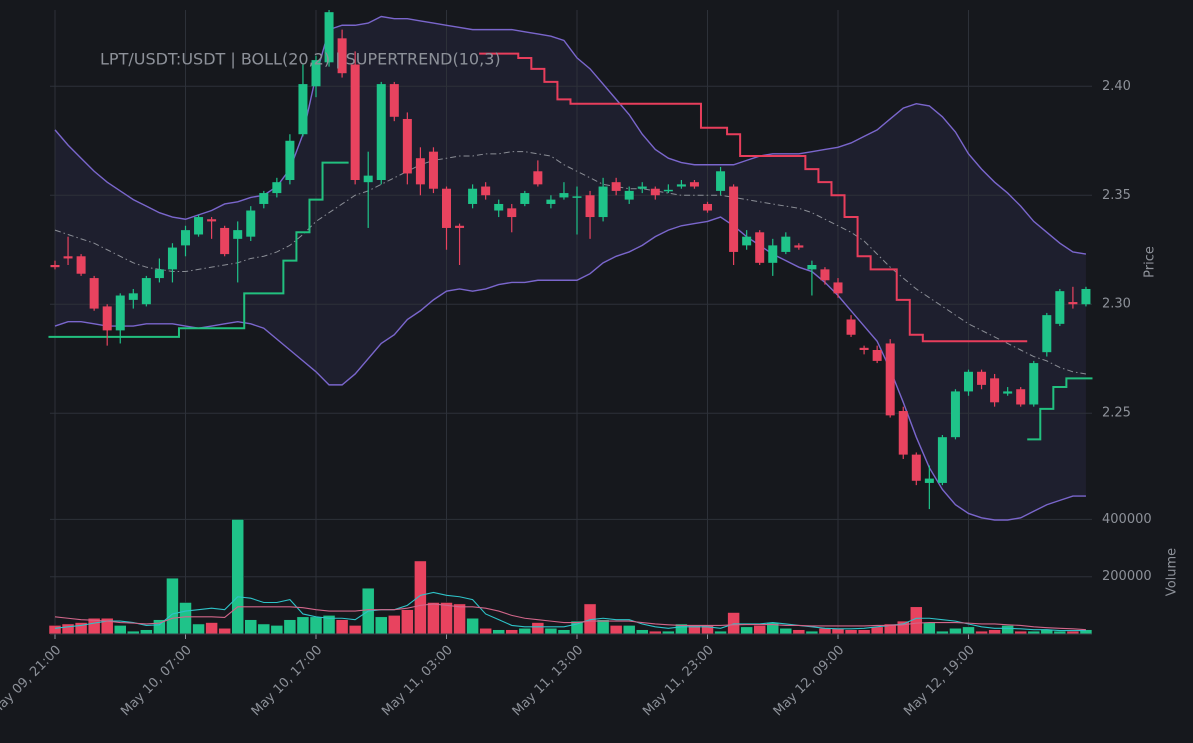  I want to click on y-tick-label: 2.30, so click(1116, 304).